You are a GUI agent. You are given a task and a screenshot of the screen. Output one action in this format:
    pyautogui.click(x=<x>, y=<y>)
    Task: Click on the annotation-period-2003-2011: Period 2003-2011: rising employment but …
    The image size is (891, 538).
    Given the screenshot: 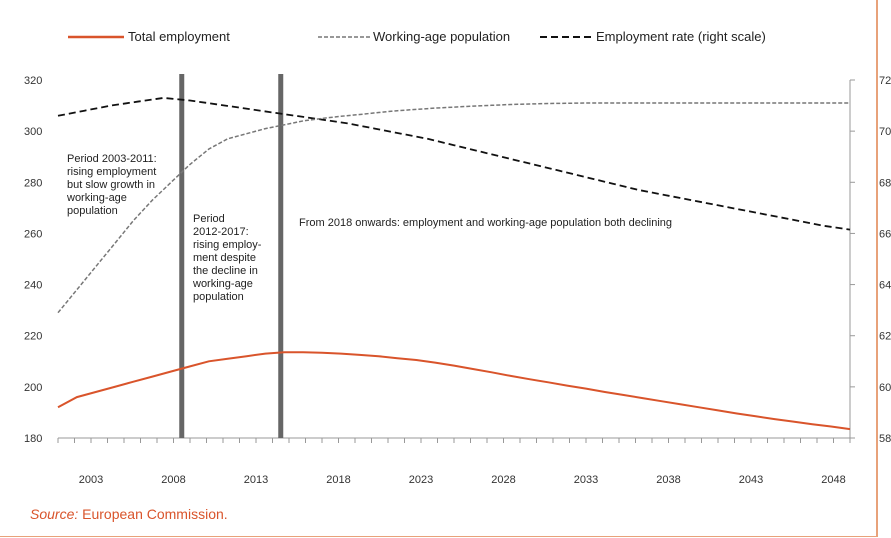 What is the action you would take?
    pyautogui.click(x=113, y=185)
    